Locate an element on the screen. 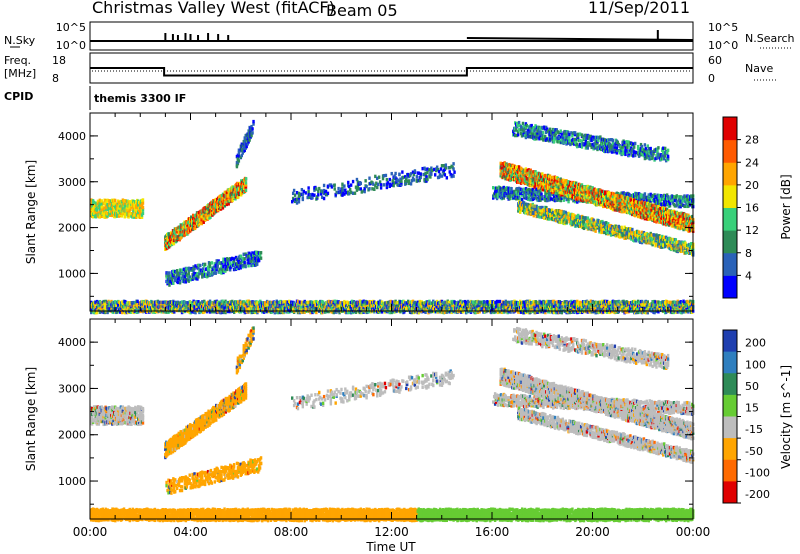 This screenshot has height=554, width=800. noise-panel: N.Sky 10^5 10^0 10^5 10^0 N.Search is located at coordinates (399, 36).